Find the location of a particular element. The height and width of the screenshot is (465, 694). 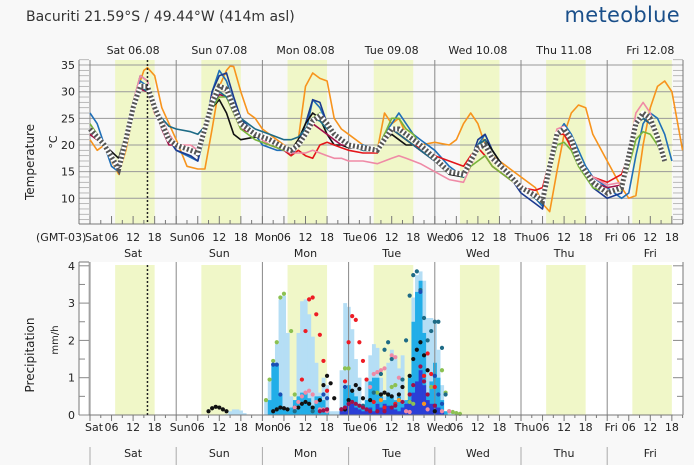

precip-day-label-bottom: Mon is located at coordinates (305, 453).